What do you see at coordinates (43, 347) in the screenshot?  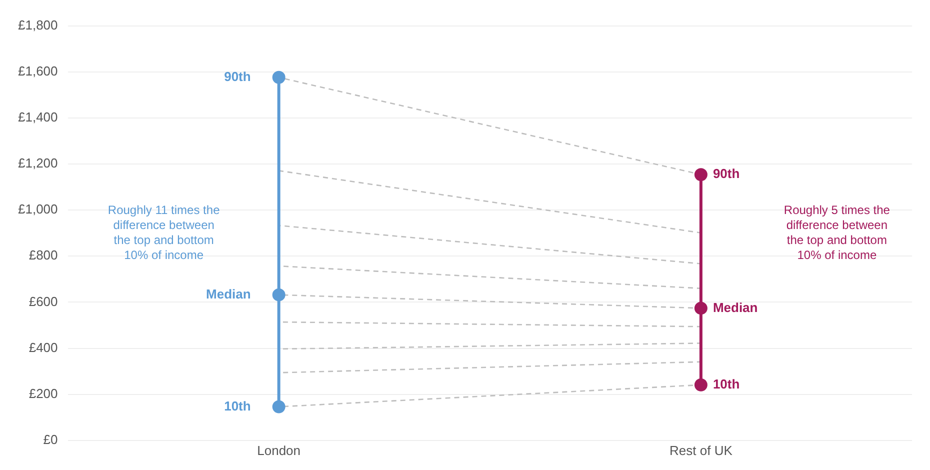 I see `y-tick-label: £400` at bounding box center [43, 347].